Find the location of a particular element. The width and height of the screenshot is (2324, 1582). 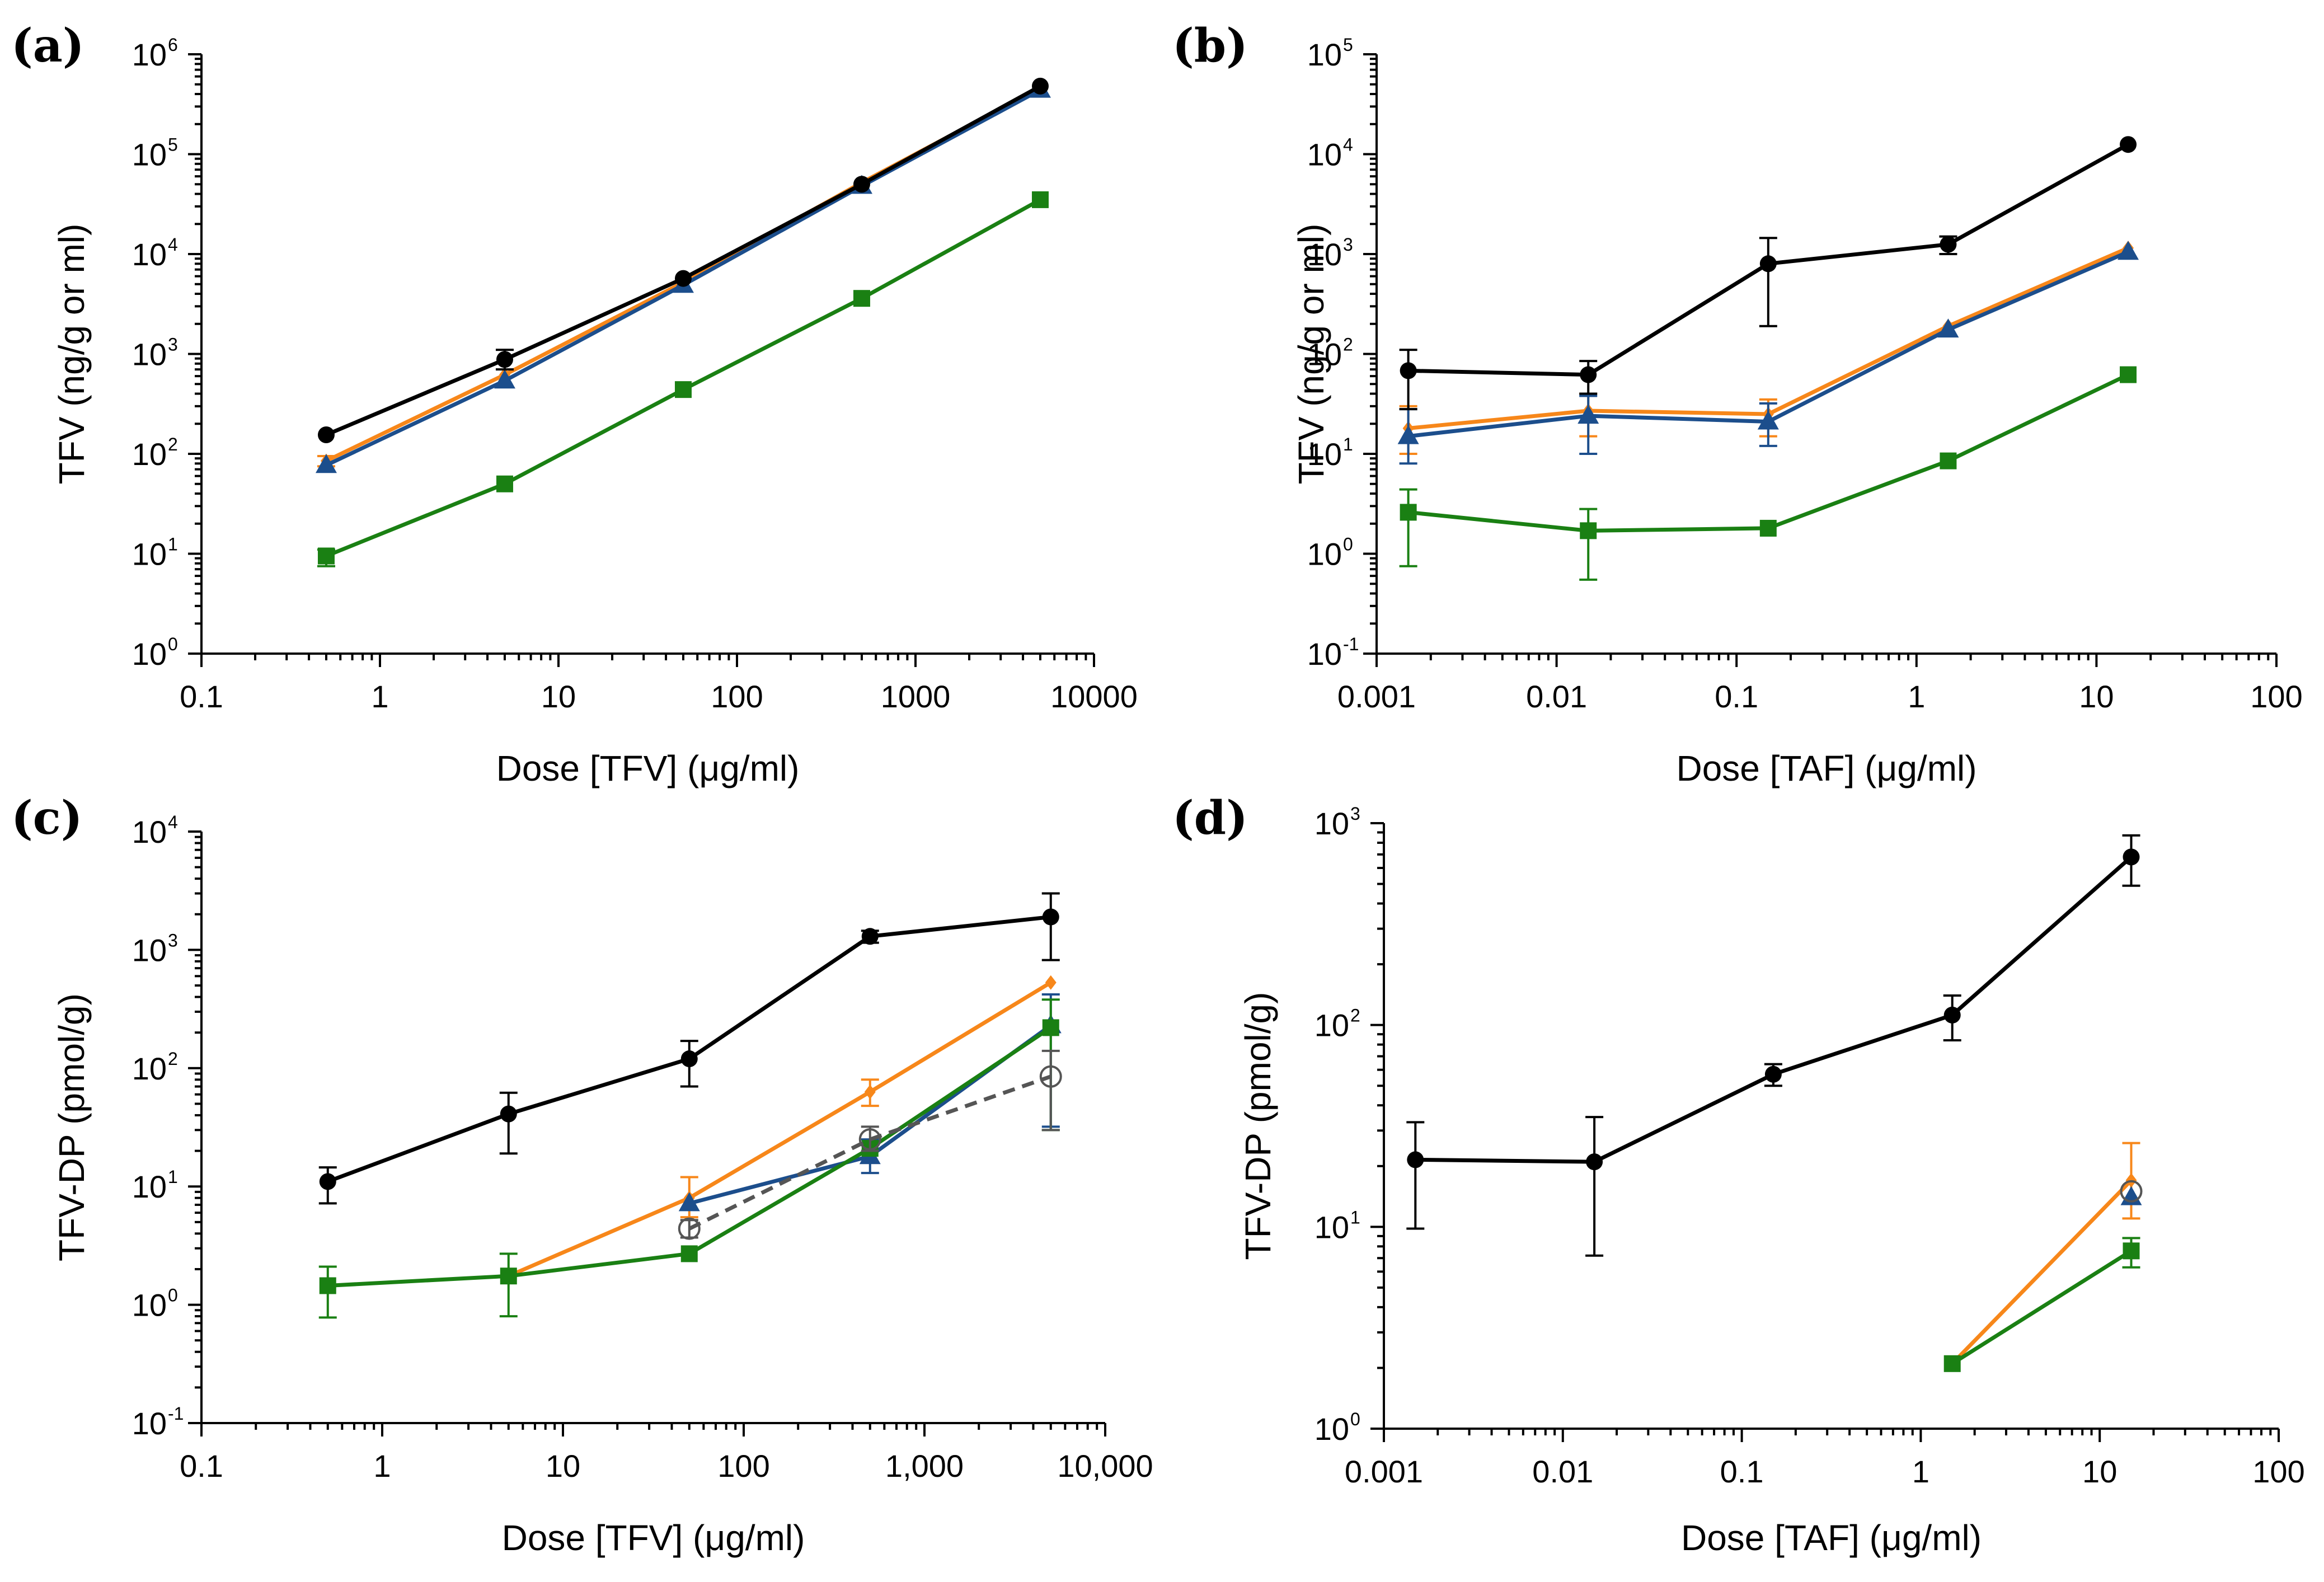

series-gray-open is located at coordinates (2131, 1191).